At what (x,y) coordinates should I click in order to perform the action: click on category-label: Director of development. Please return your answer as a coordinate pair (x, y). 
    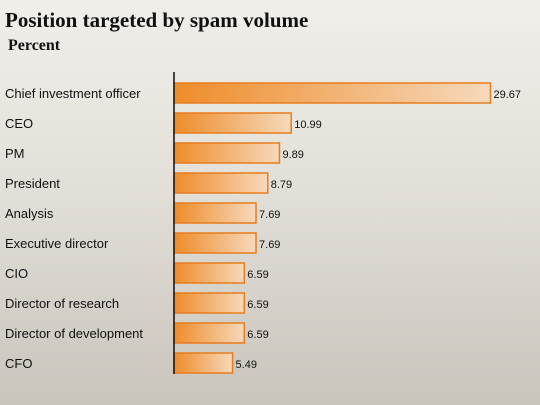
    Looking at the image, I should click on (74, 333).